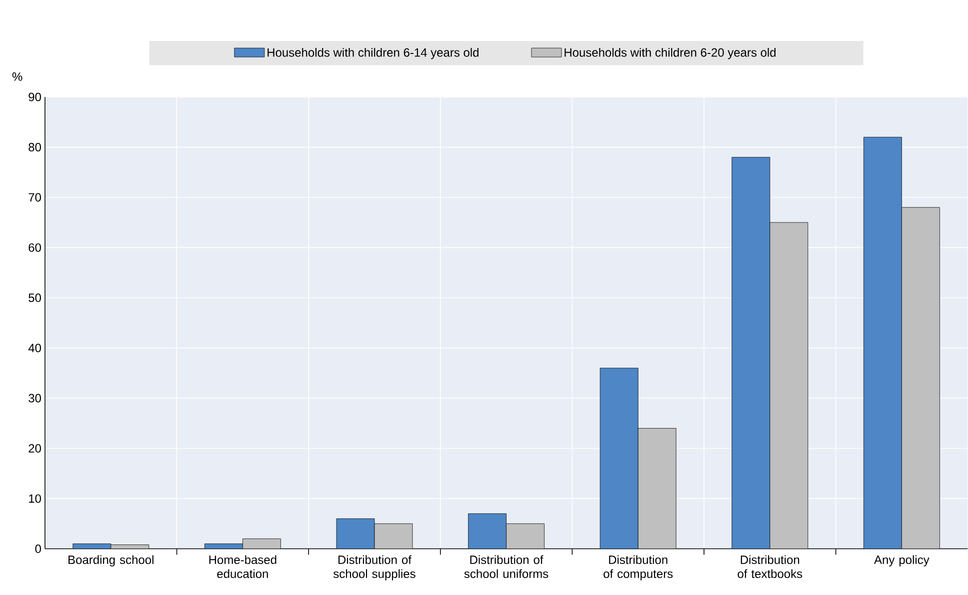 Image resolution: width=968 pixels, height=595 pixels. Describe the element at coordinates (34, 298) in the screenshot. I see `y-tick-label: 50` at that location.